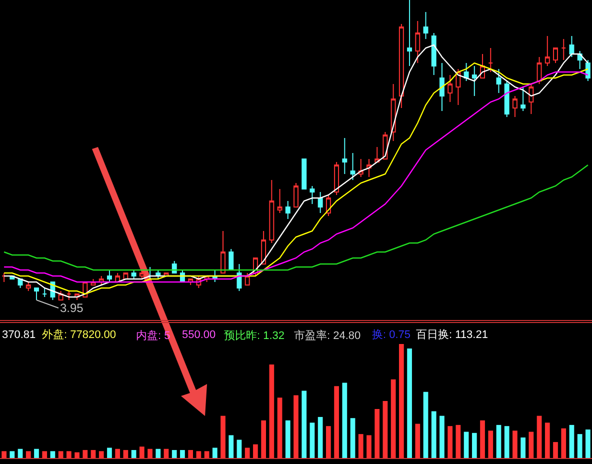  Describe the element at coordinates (391, 335) in the screenshot. I see `text: 换: 0.75` at that location.